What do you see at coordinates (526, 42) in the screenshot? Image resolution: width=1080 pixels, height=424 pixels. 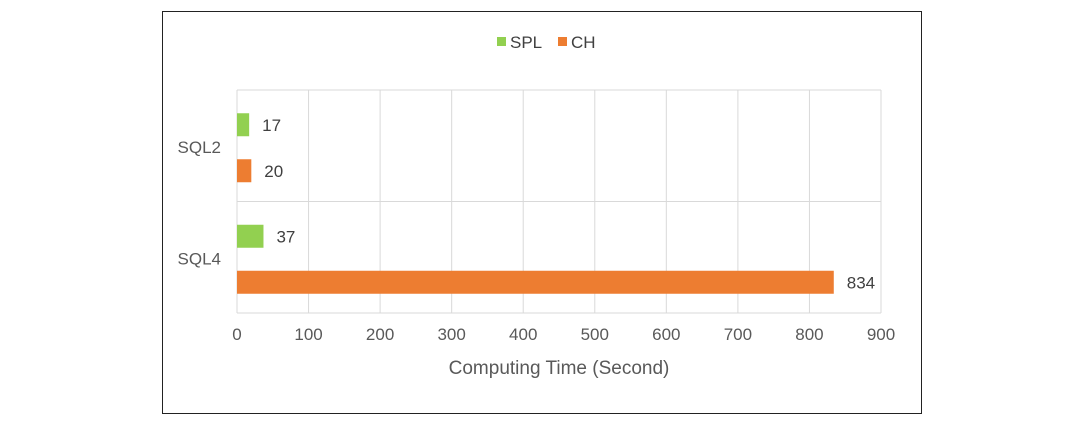 I see `legend-label-spl: SPL` at bounding box center [526, 42].